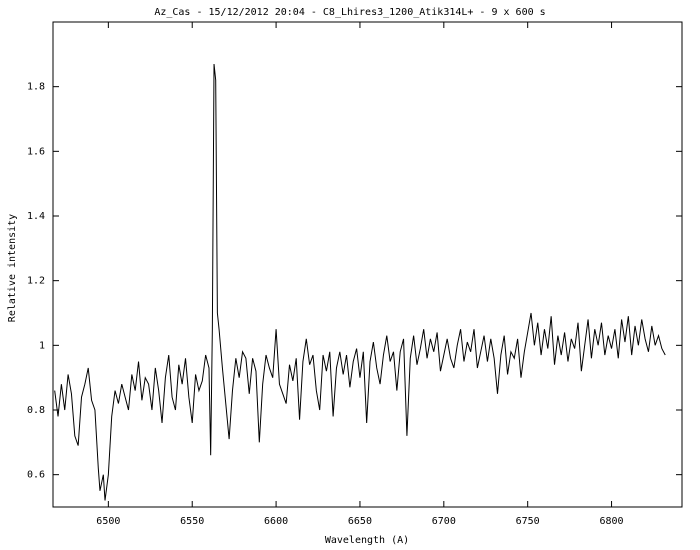  Describe the element at coordinates (36, 216) in the screenshot. I see `y-tick-label: 1.4` at that location.